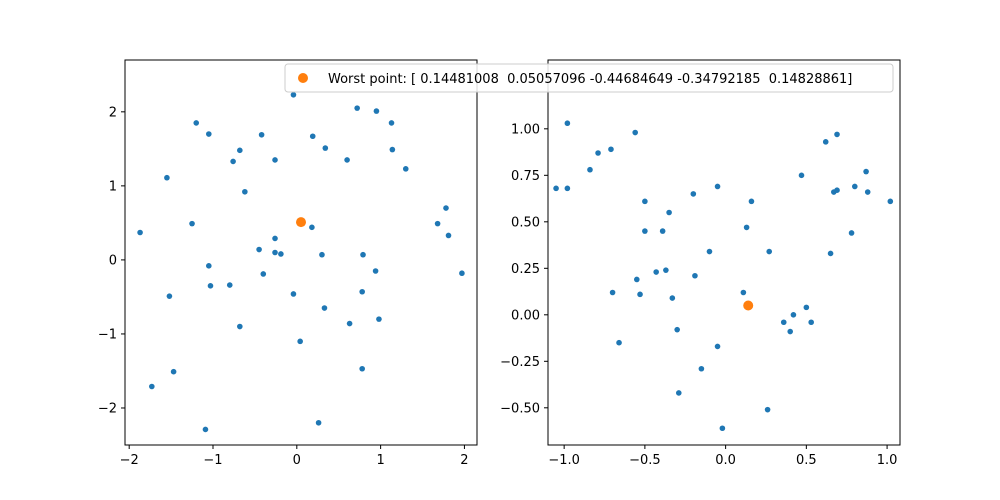  What do you see at coordinates (303, 78) in the screenshot?
I see `legend-marker` at bounding box center [303, 78].